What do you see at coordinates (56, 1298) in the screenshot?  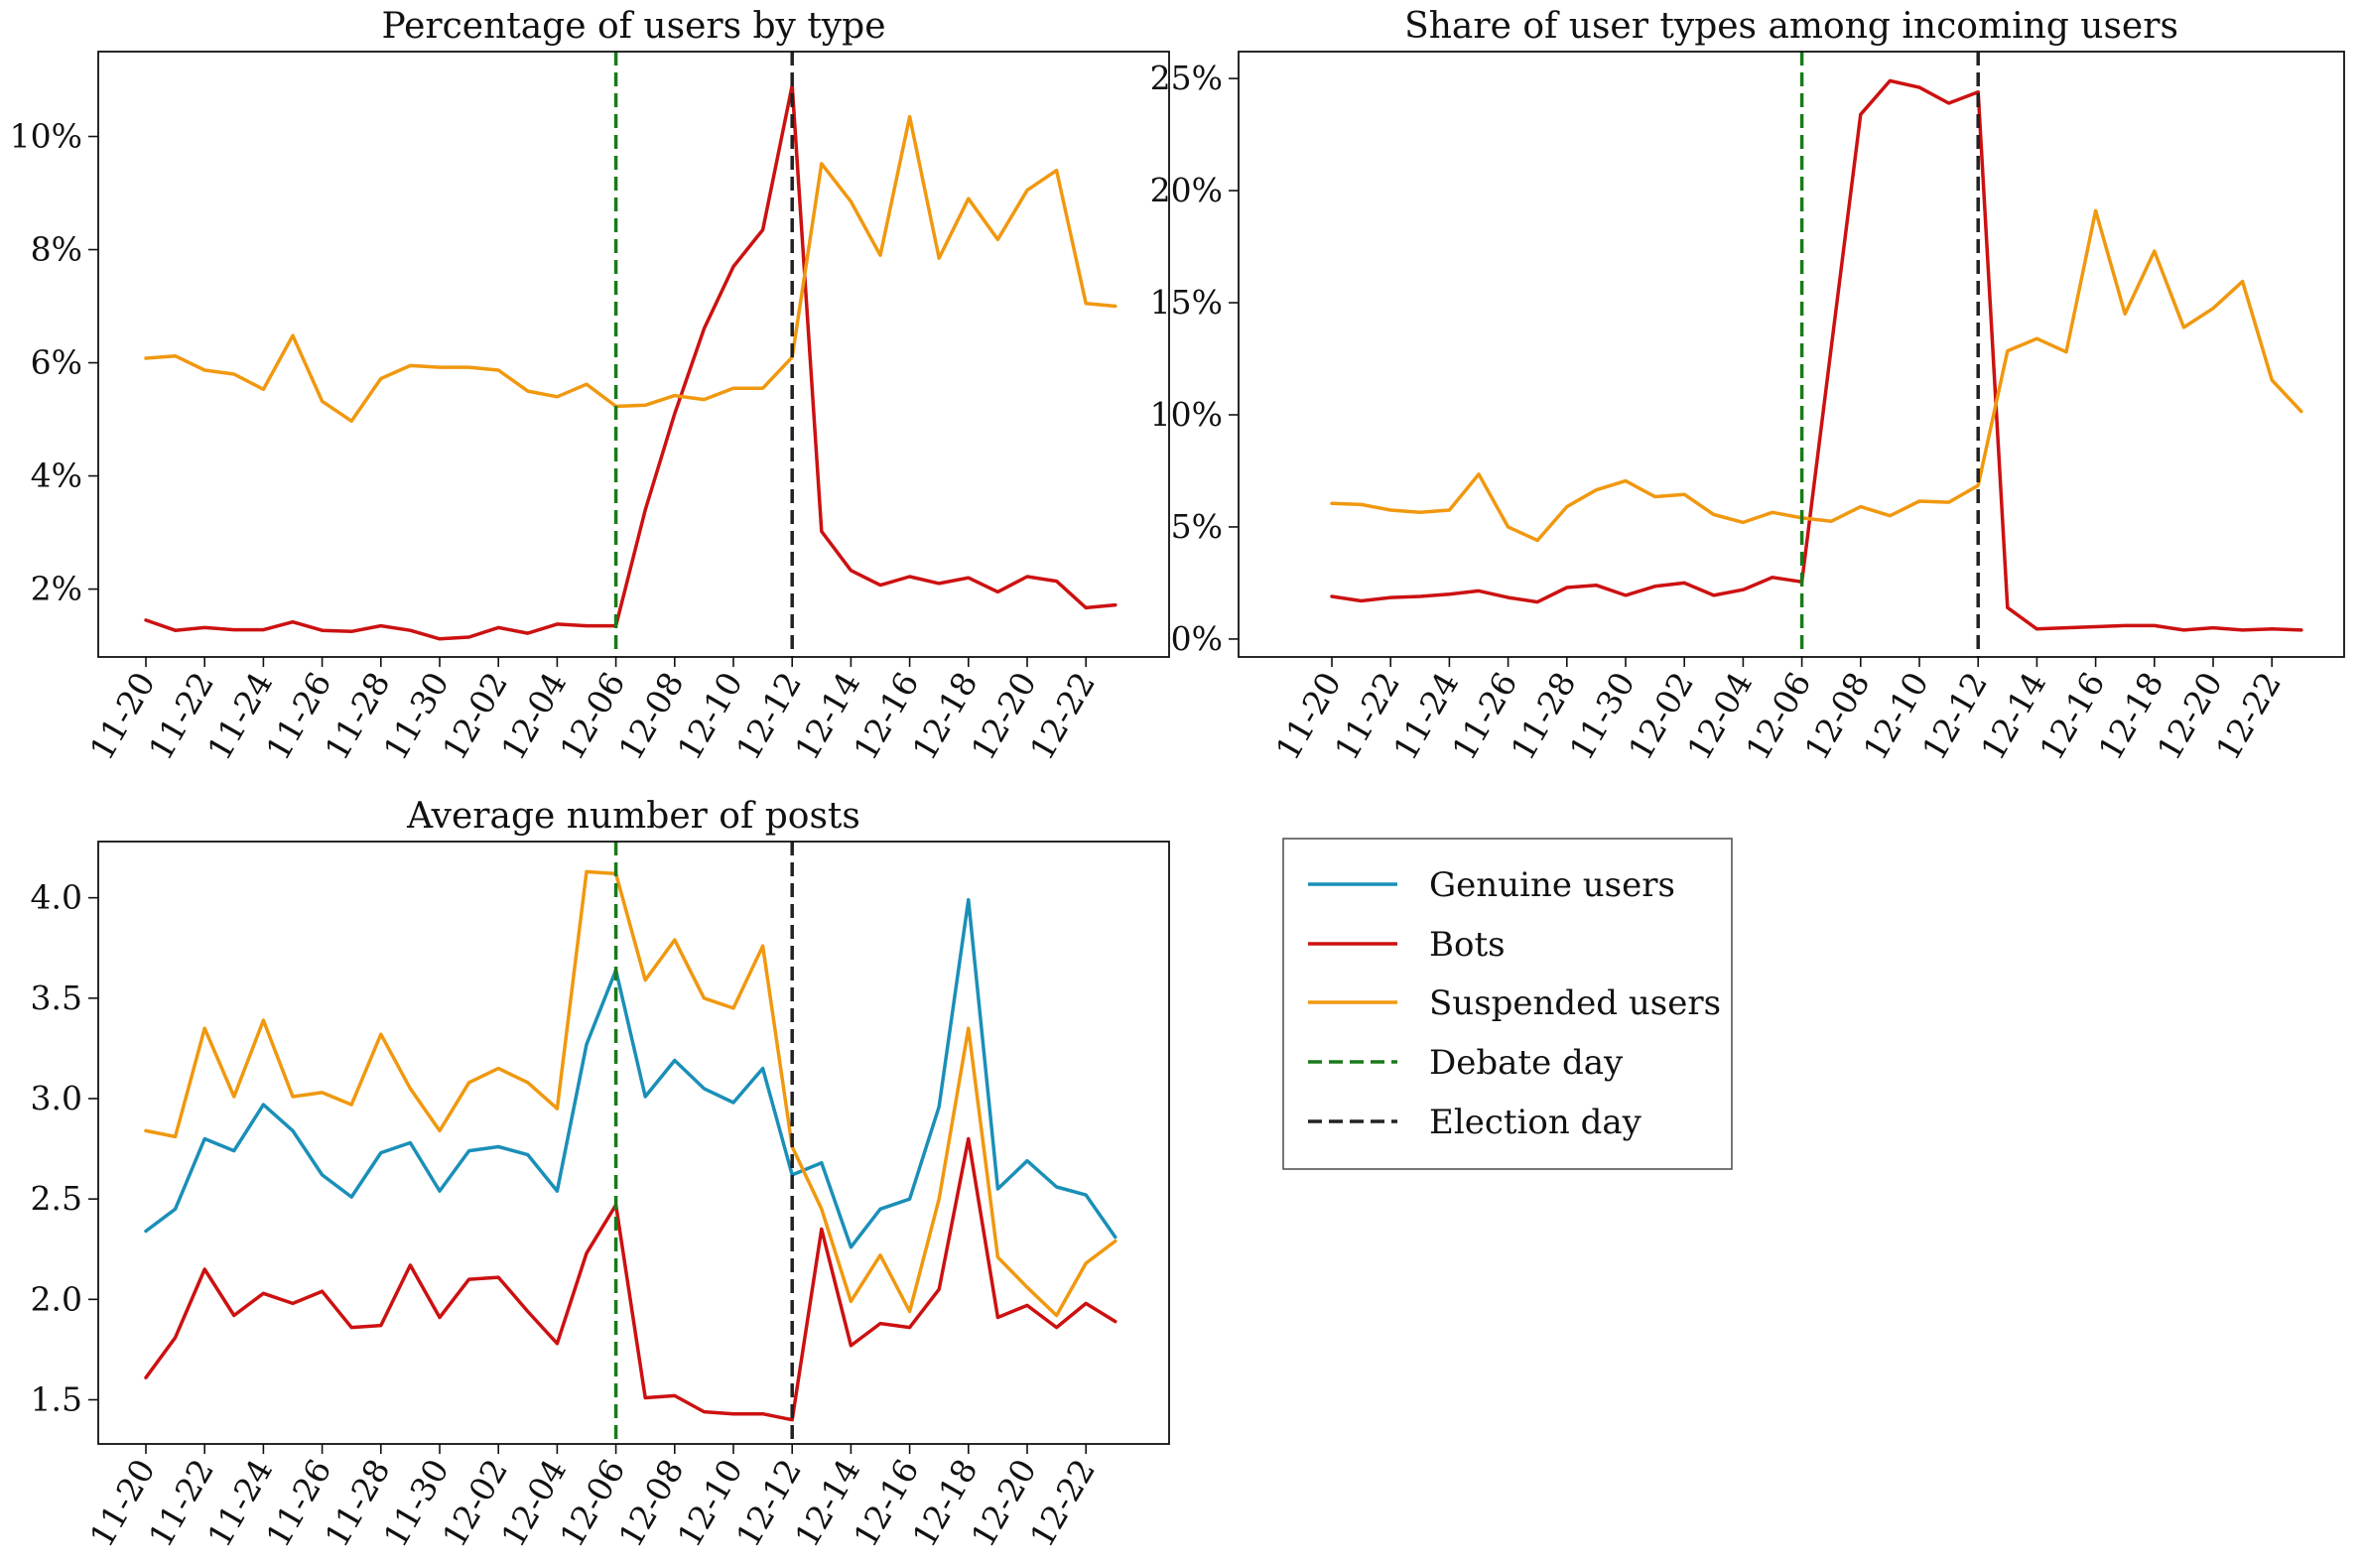 I see `y-tick-label: 2.0` at bounding box center [56, 1298].